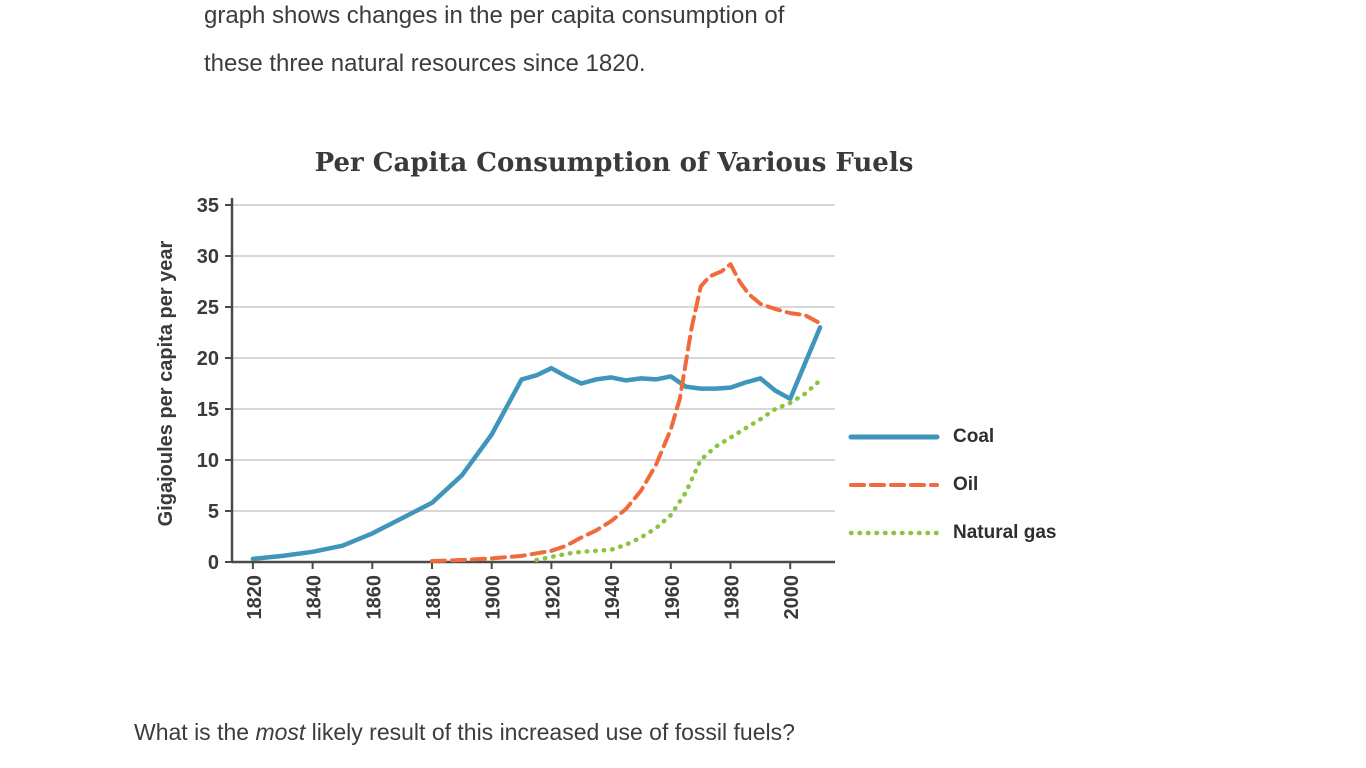  I want to click on question-prefix: What is the, so click(195, 732).